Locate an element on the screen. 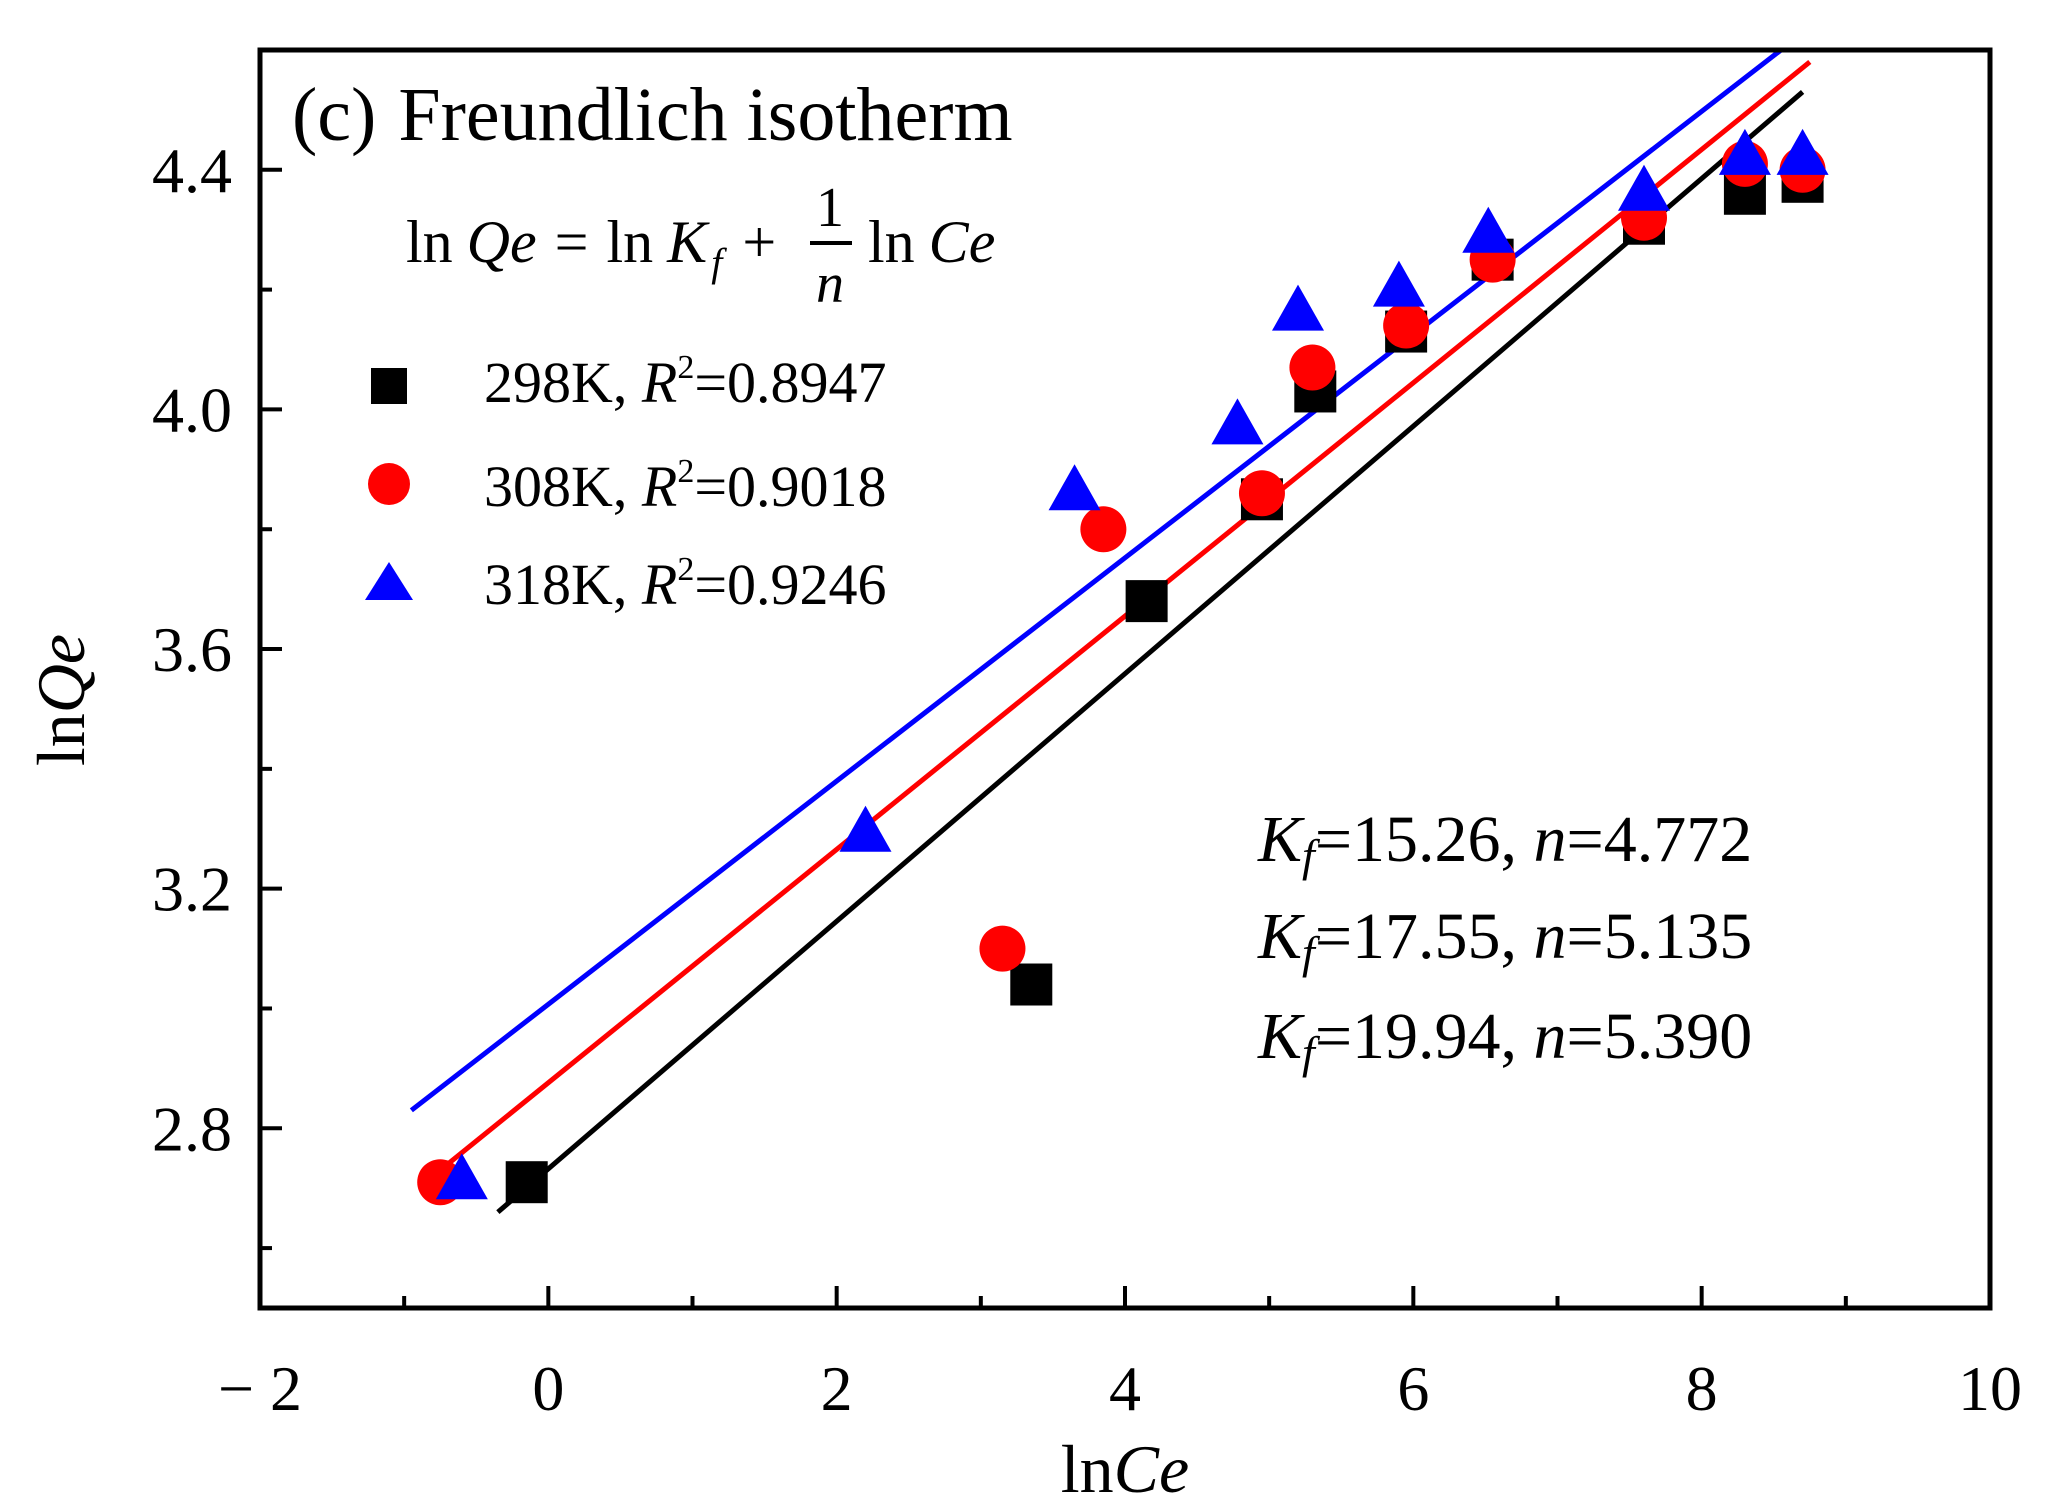 Image resolution: width=2069 pixels, height=1506 pixels. chart-title: (c) Freundlich isotherm is located at coordinates (652, 115).